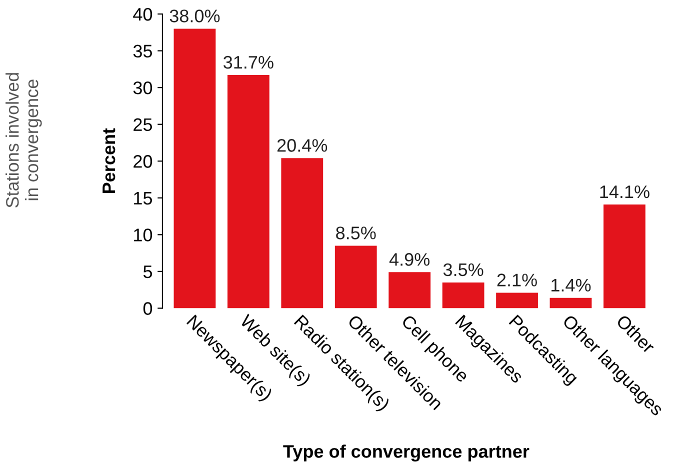 The height and width of the screenshot is (467, 677). I want to click on data-label: 3.5%, so click(463, 269).